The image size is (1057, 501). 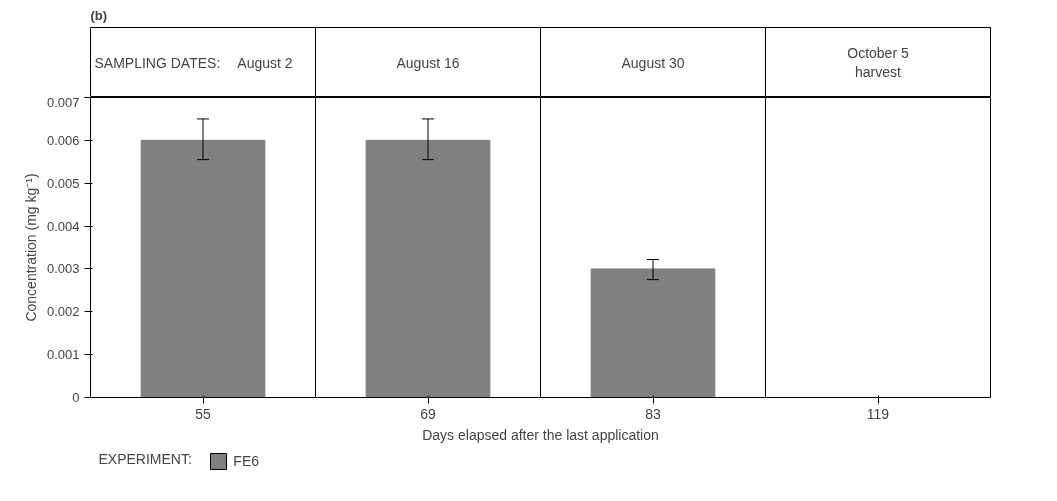 I want to click on y-tick-label: 0.005, so click(x=63, y=183).